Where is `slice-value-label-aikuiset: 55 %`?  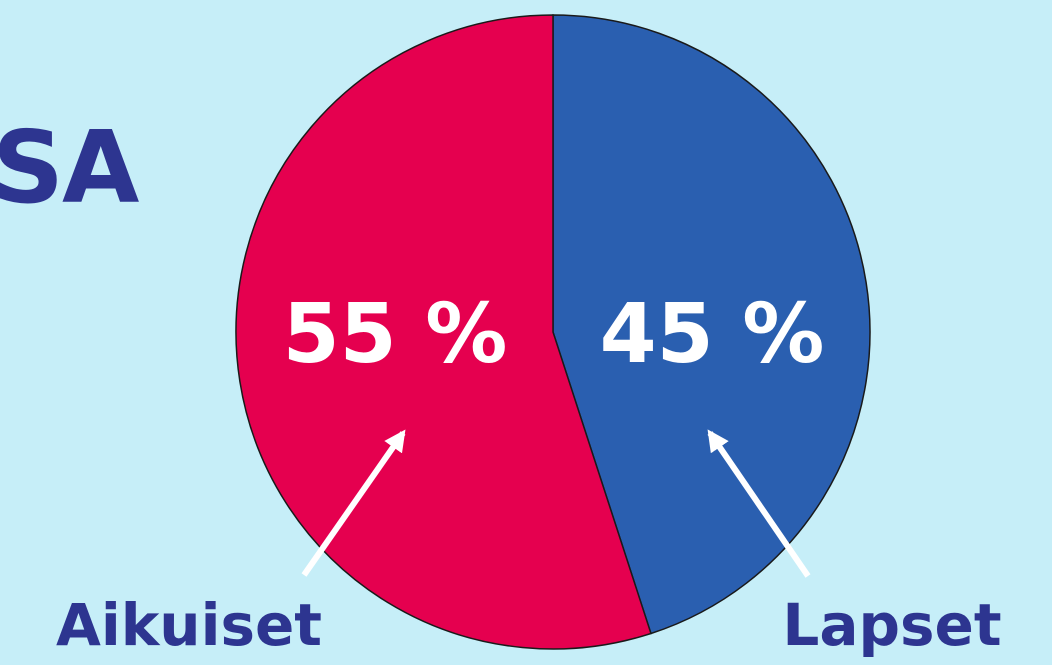
slice-value-label-aikuiset: 55 % is located at coordinates (395, 334).